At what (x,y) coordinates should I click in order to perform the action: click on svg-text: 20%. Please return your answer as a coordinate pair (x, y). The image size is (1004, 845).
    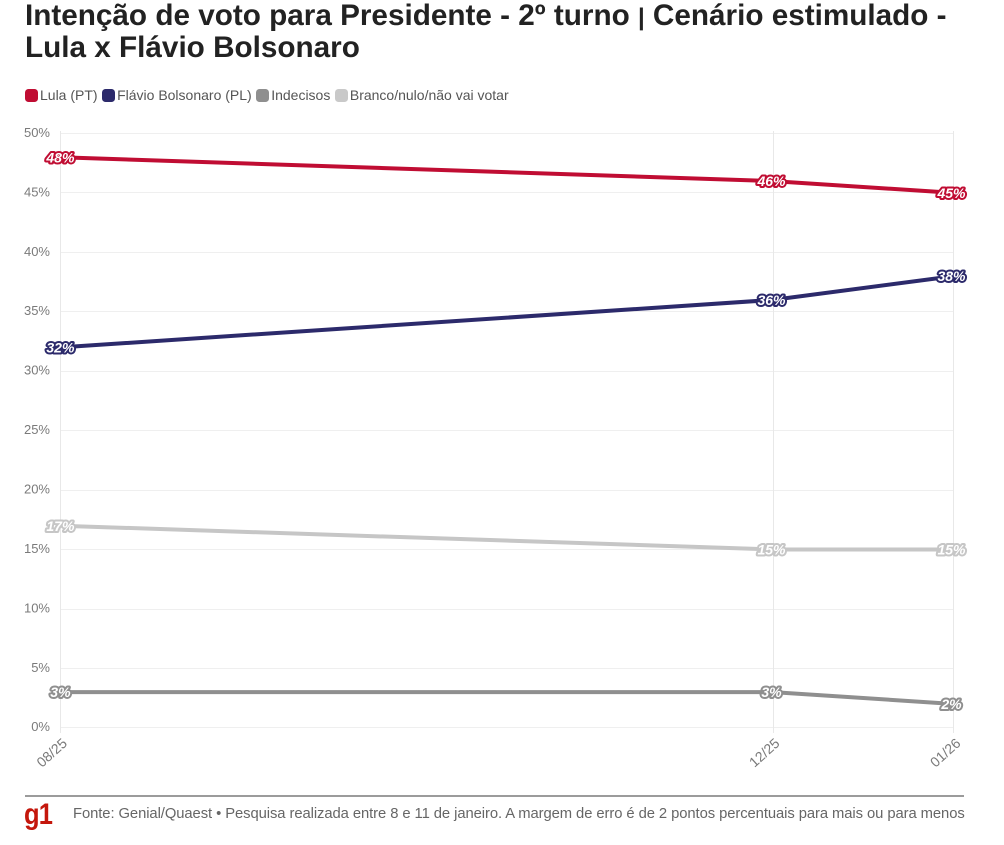
    Looking at the image, I should click on (37, 489).